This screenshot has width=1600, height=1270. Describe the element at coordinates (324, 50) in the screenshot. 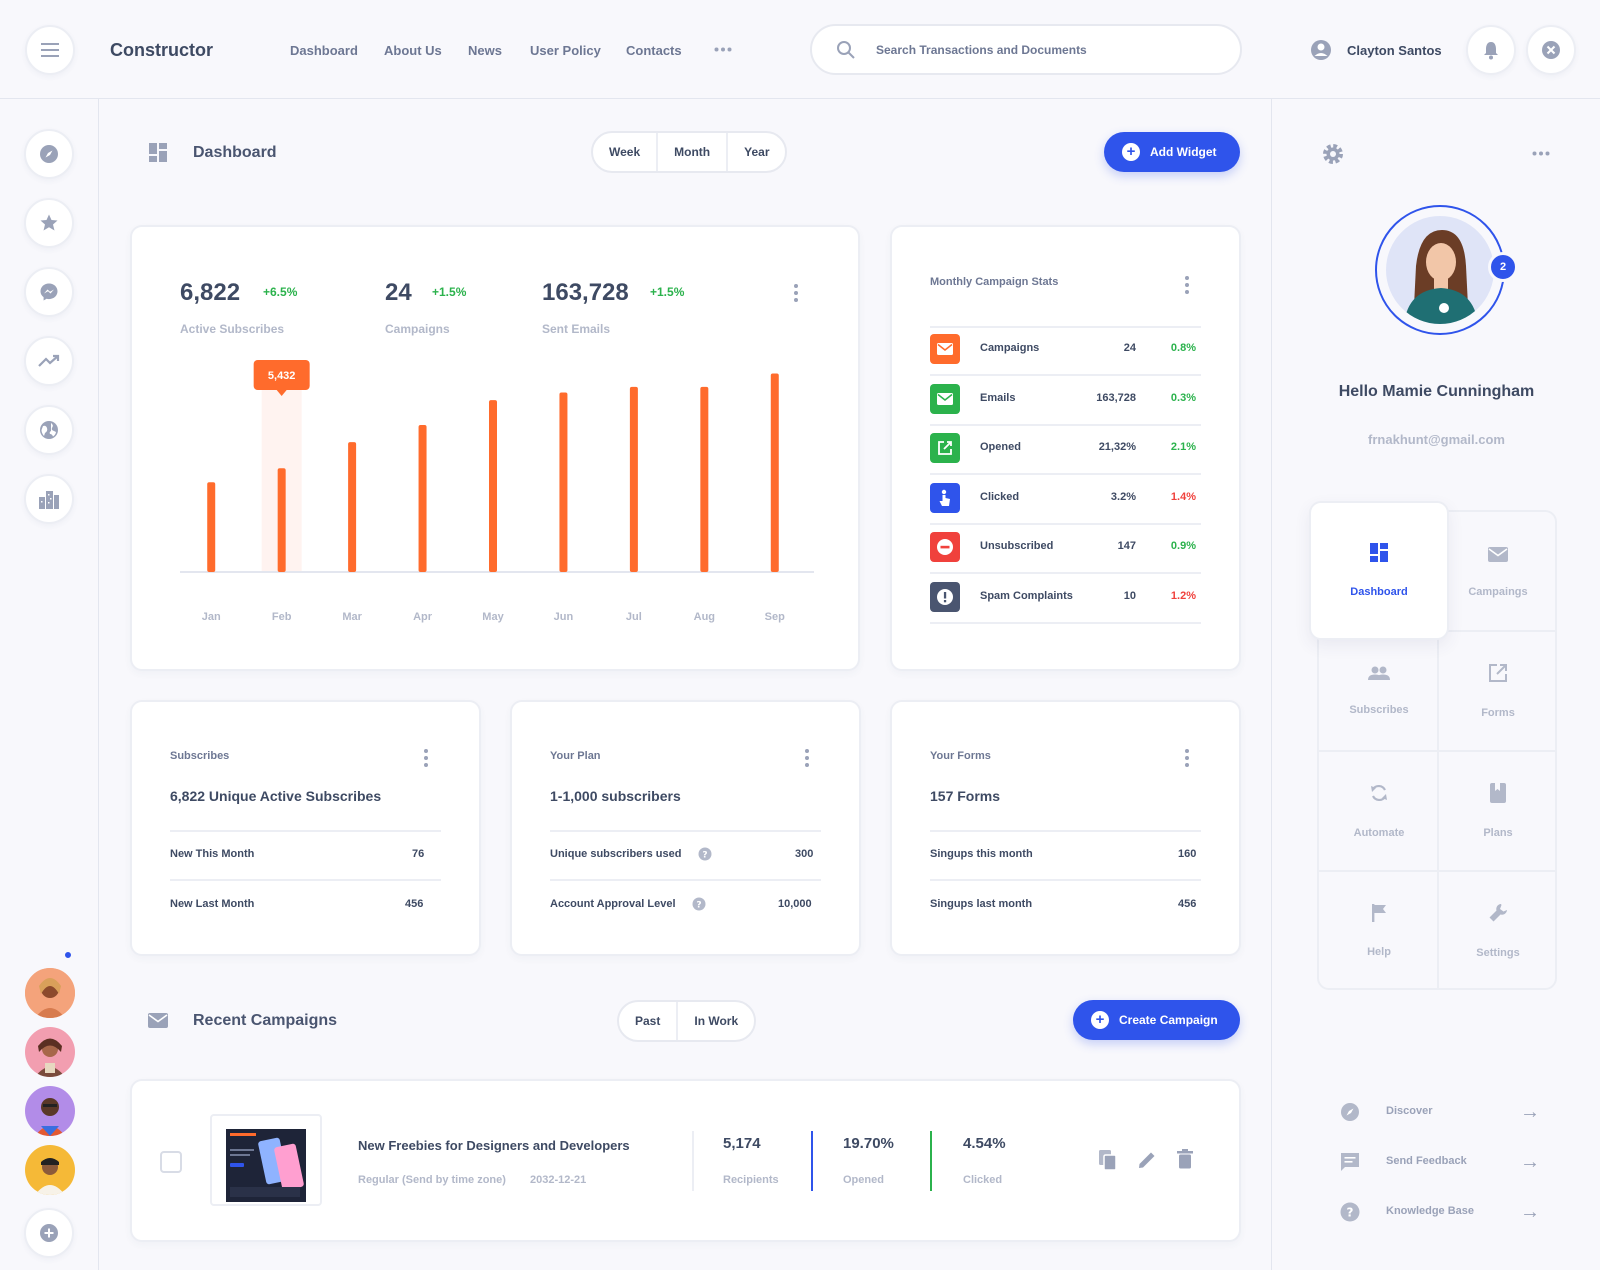

I see `nav-dashboard: Dashboard` at that location.